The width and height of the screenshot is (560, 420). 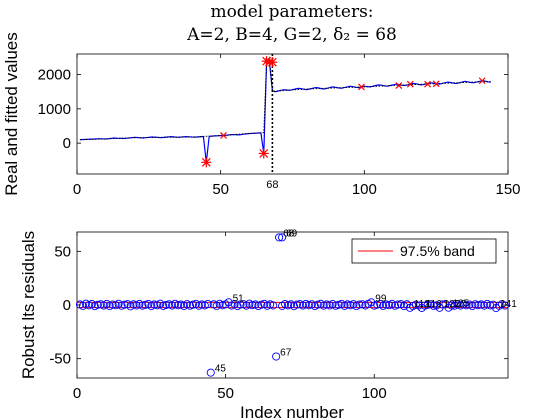 What do you see at coordinates (28, 305) in the screenshot?
I see `bottom-y-axis-label: Robust lts residuals` at bounding box center [28, 305].